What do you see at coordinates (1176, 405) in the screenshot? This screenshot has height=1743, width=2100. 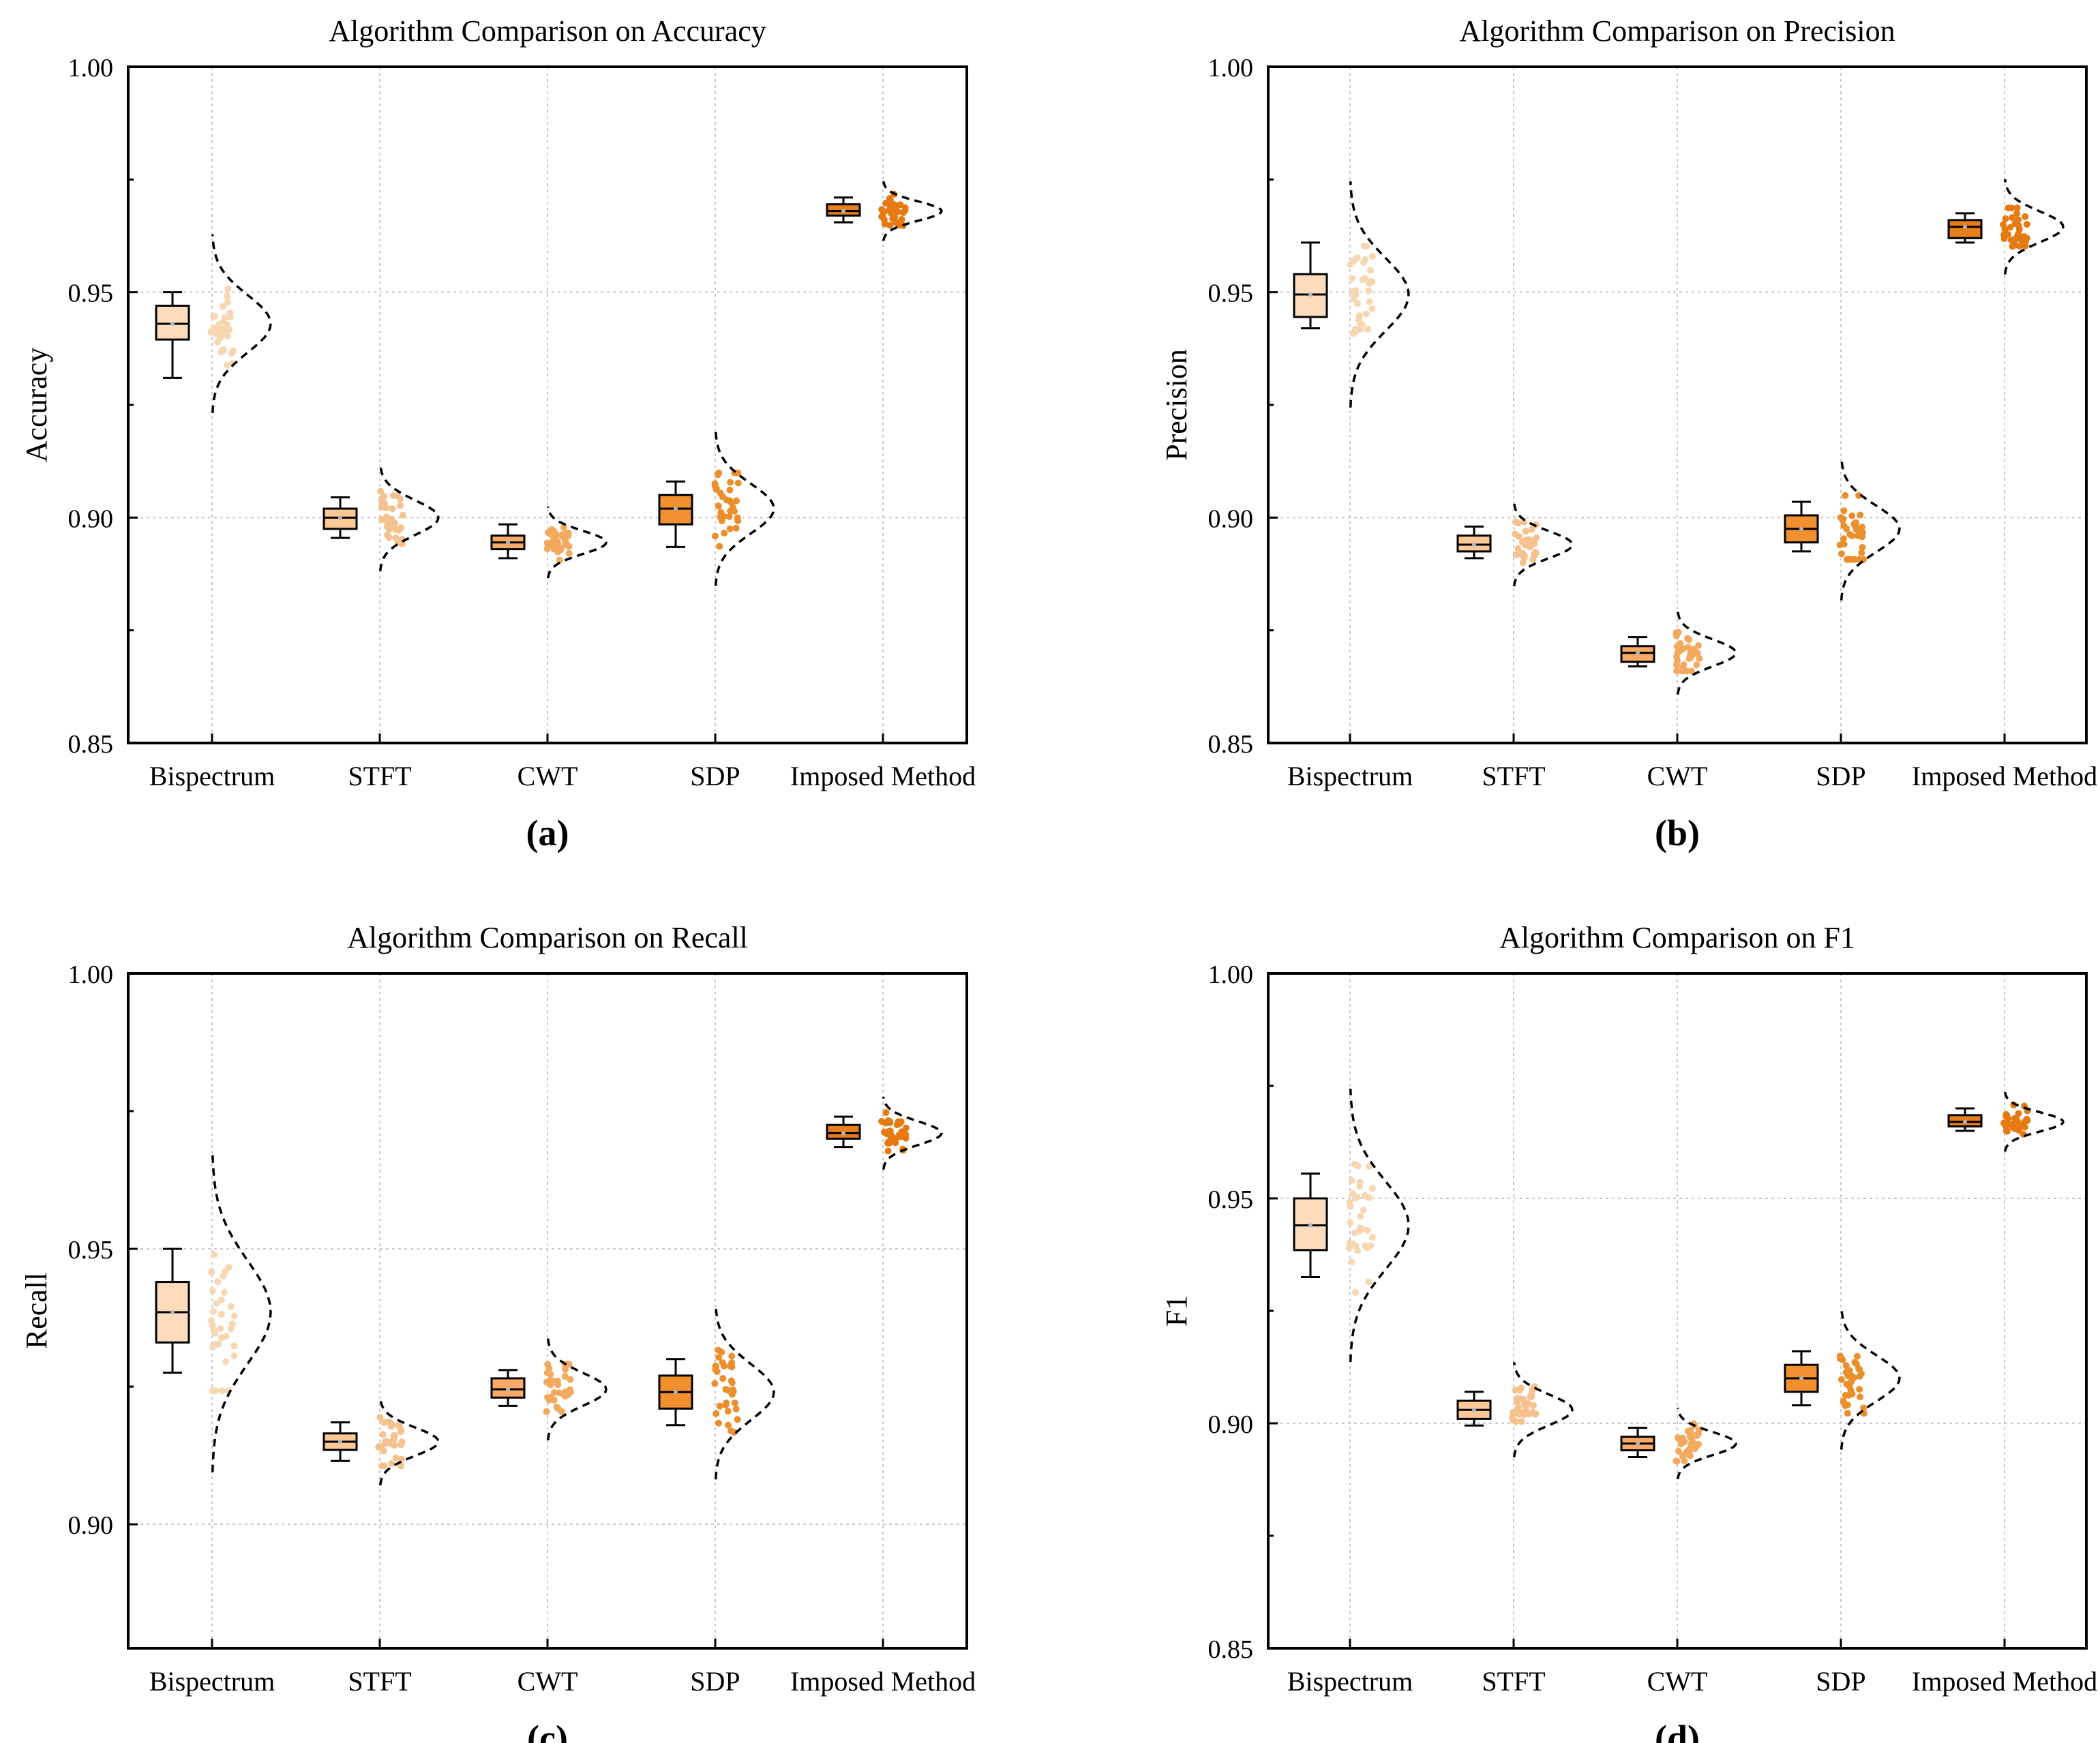 I see `y-axis-label: Precision` at bounding box center [1176, 405].